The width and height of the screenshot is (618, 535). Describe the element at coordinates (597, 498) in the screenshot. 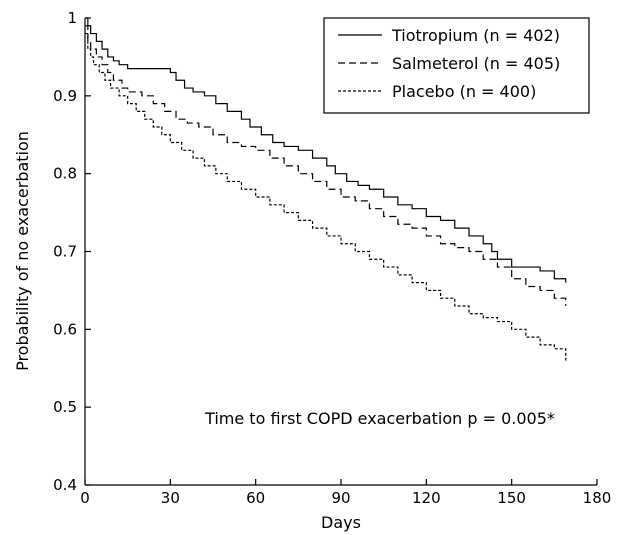

I see `x-tick-label: 180` at that location.